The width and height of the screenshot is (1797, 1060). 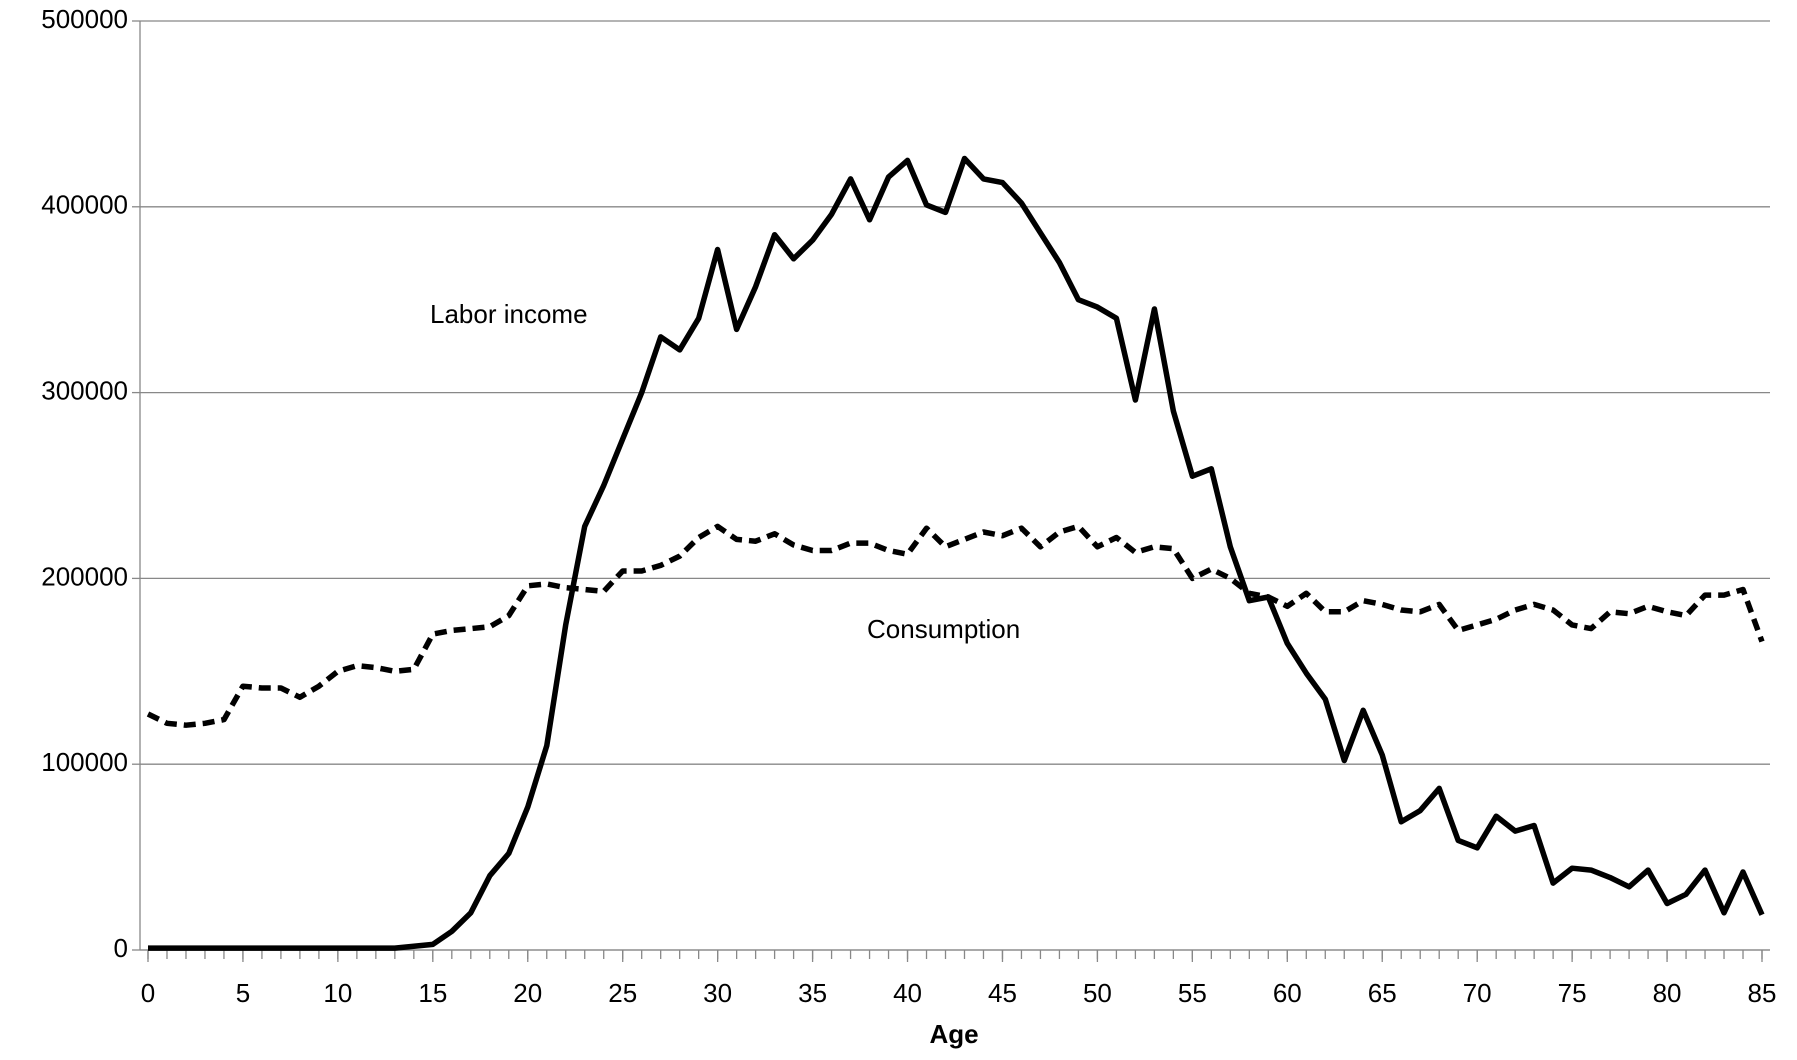 I want to click on x-tick-label: 50, so click(x=1097, y=993).